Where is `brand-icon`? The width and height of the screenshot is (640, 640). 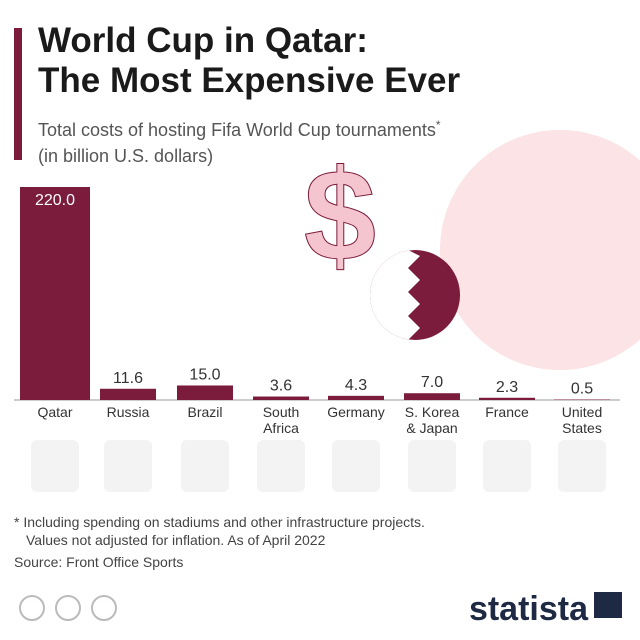 brand-icon is located at coordinates (608, 605).